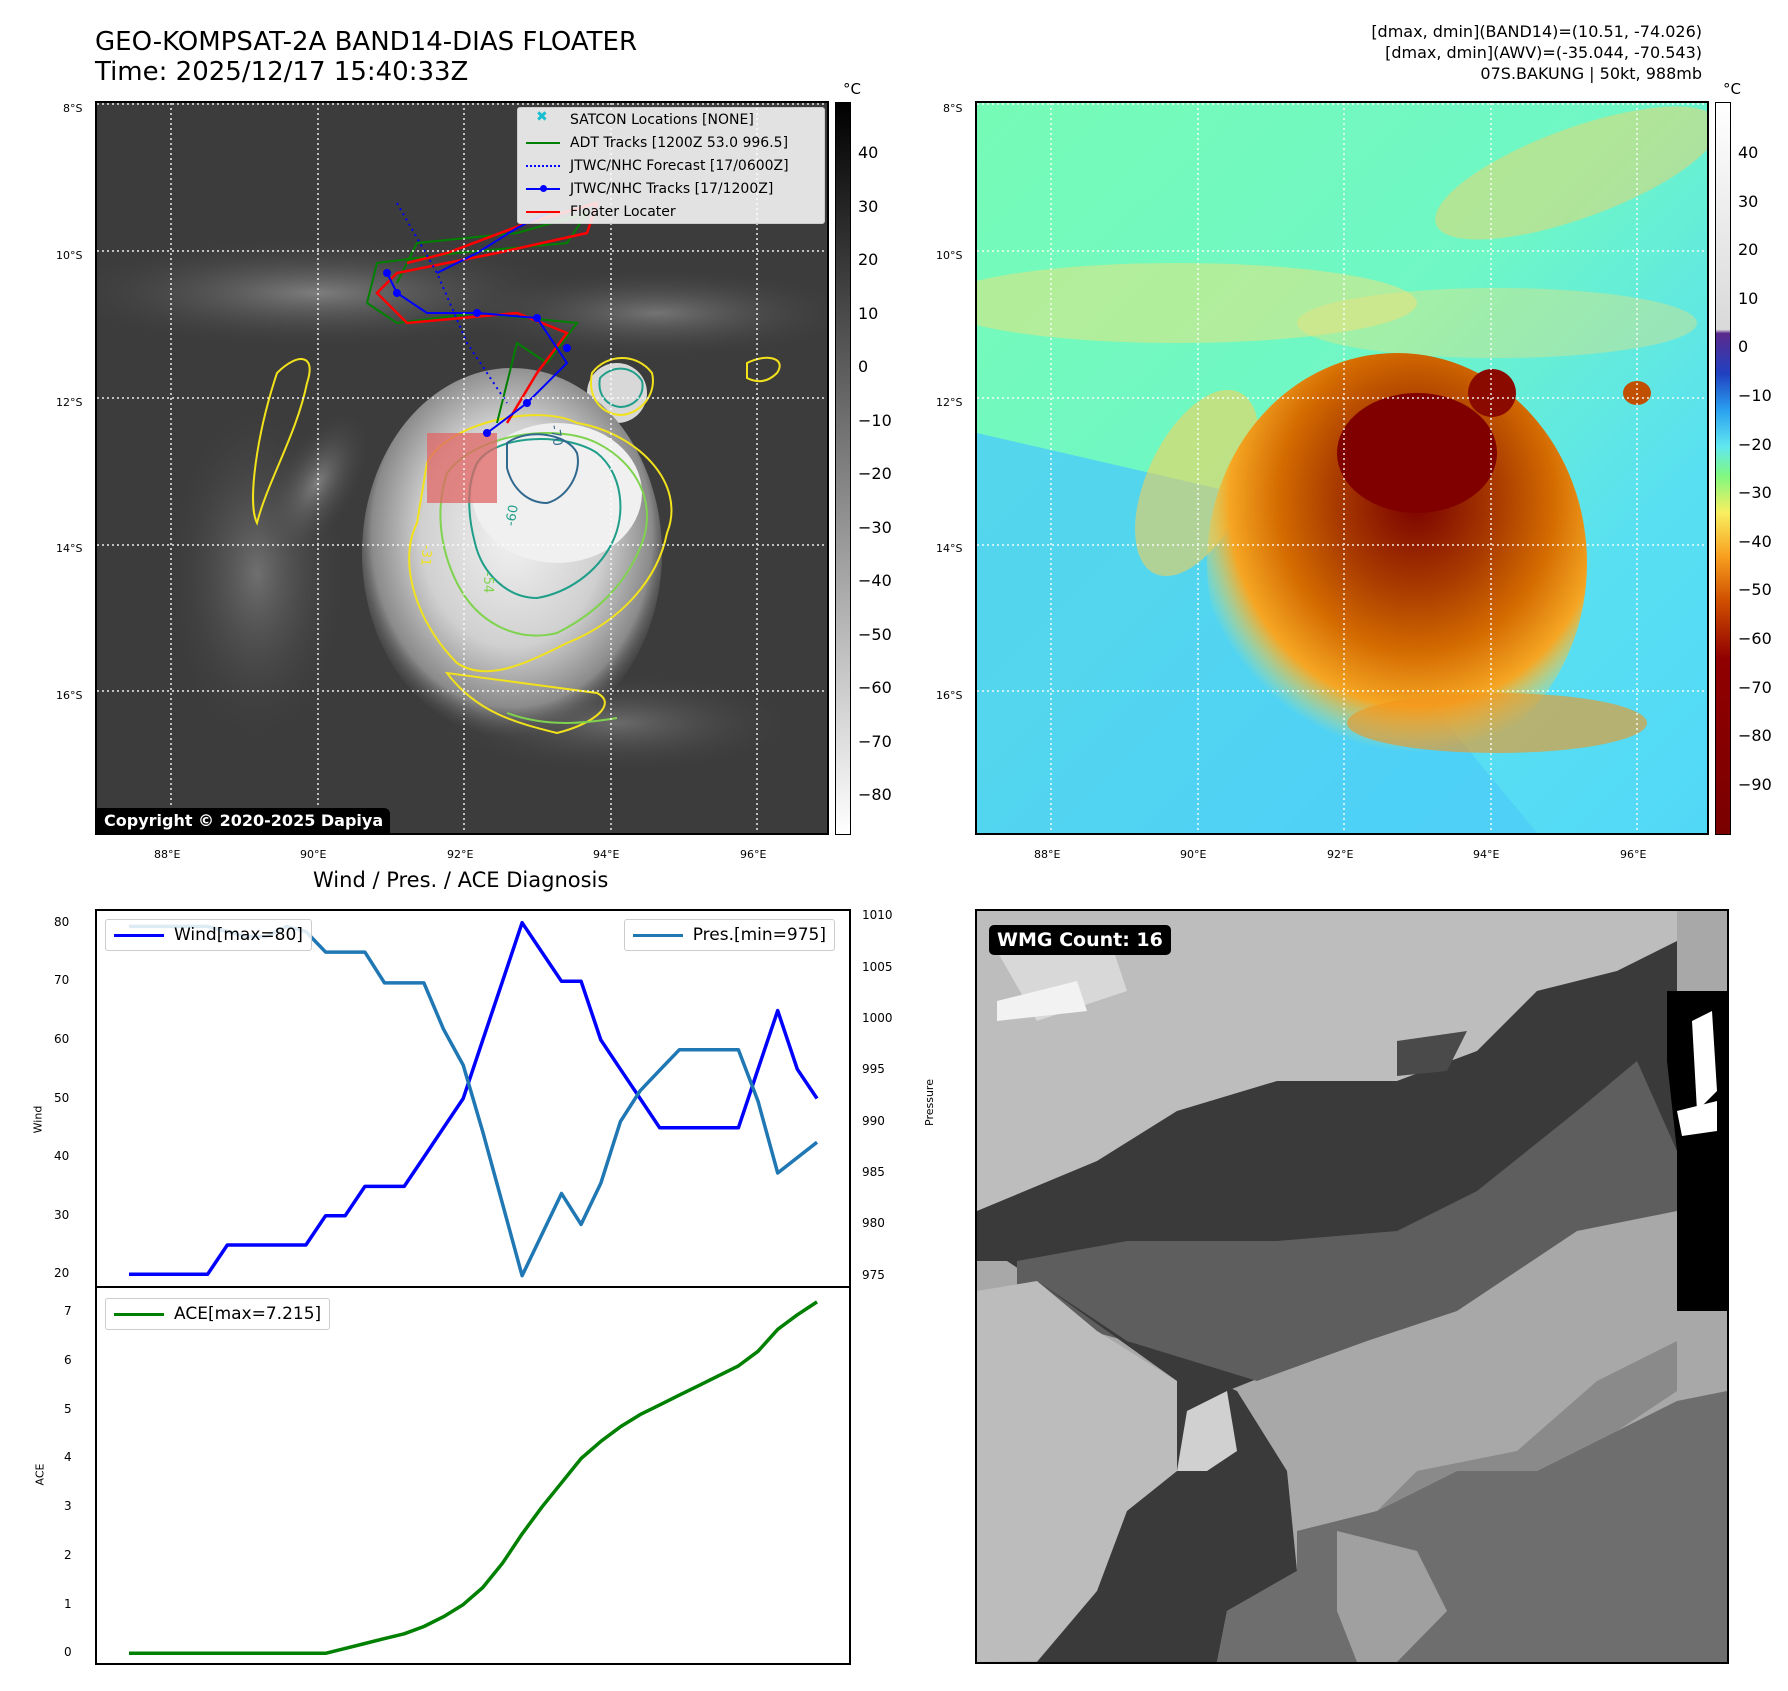  I want to click on pressure-tick: 990, so click(873, 1120).